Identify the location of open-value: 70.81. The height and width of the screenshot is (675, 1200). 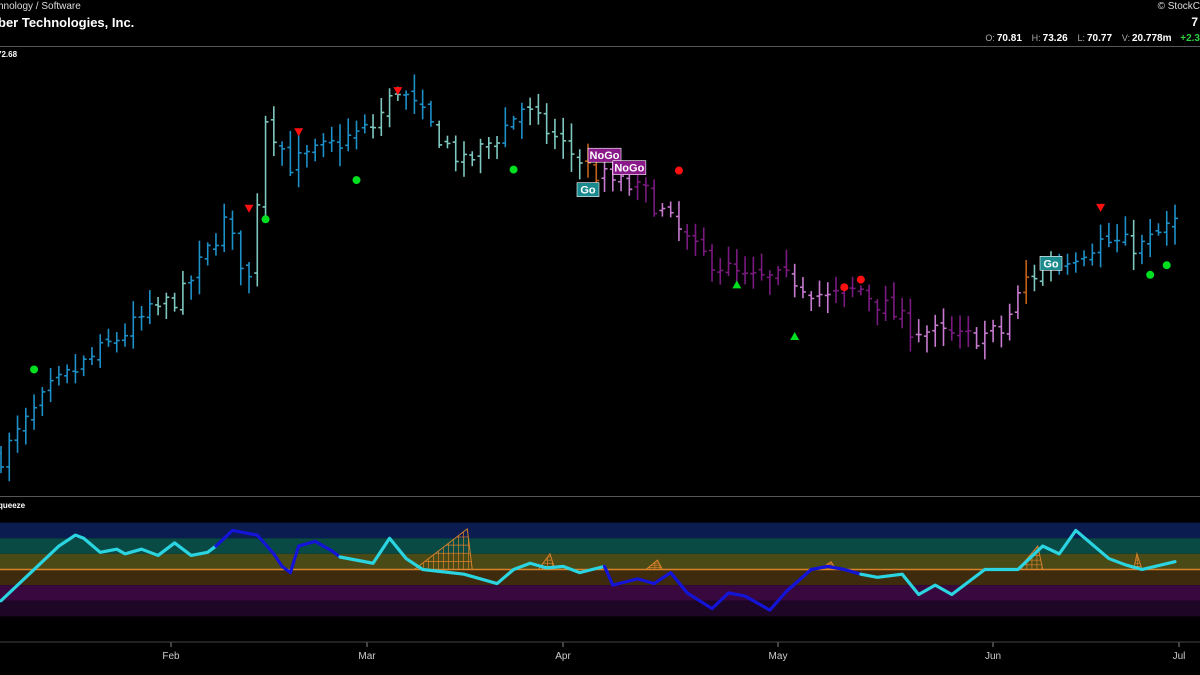
(1009, 38).